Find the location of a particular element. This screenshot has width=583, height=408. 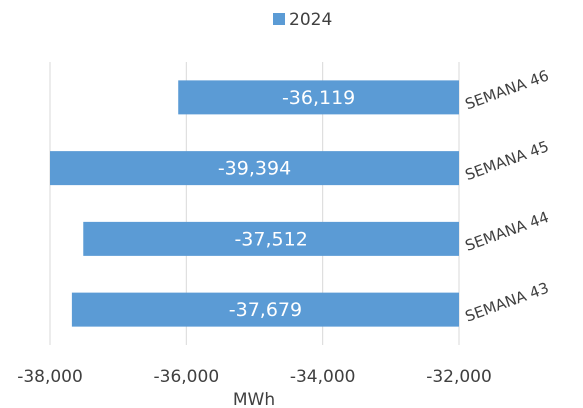

value-label: -39,394 is located at coordinates (254, 169).